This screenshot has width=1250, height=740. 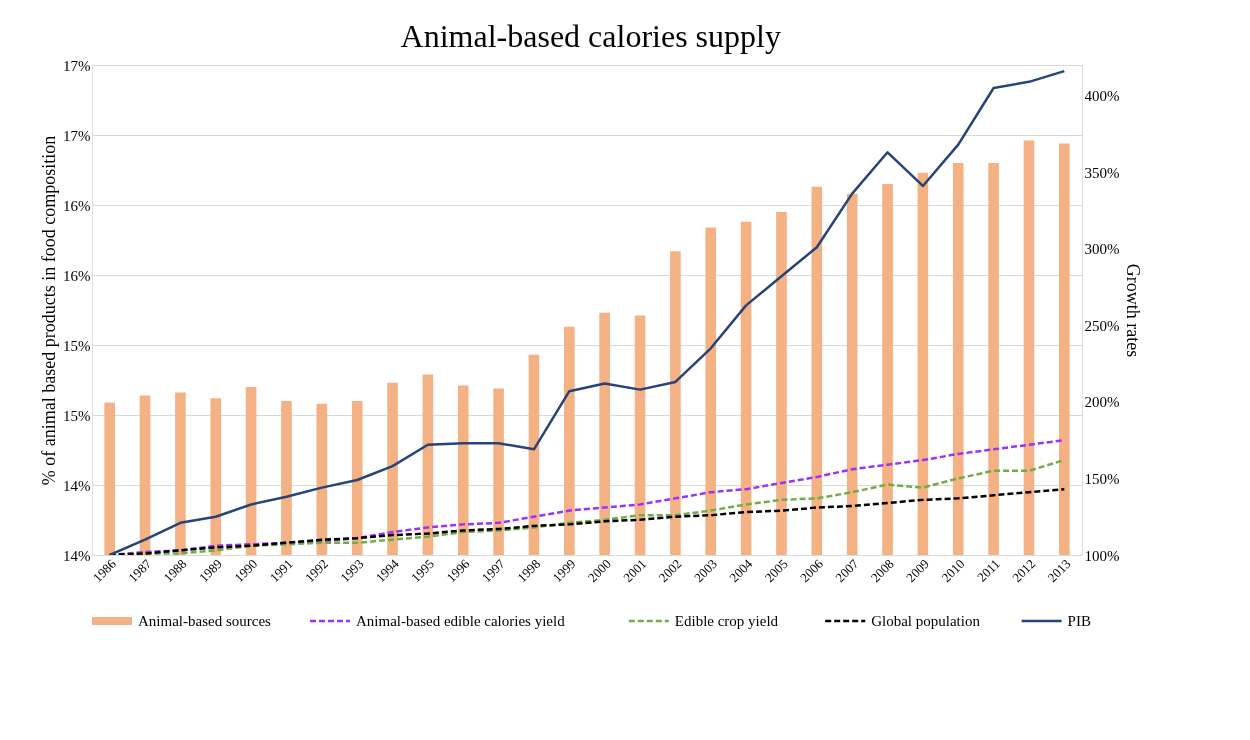 What do you see at coordinates (1102, 478) in the screenshot?
I see `y2-tick-label: 150%` at bounding box center [1102, 478].